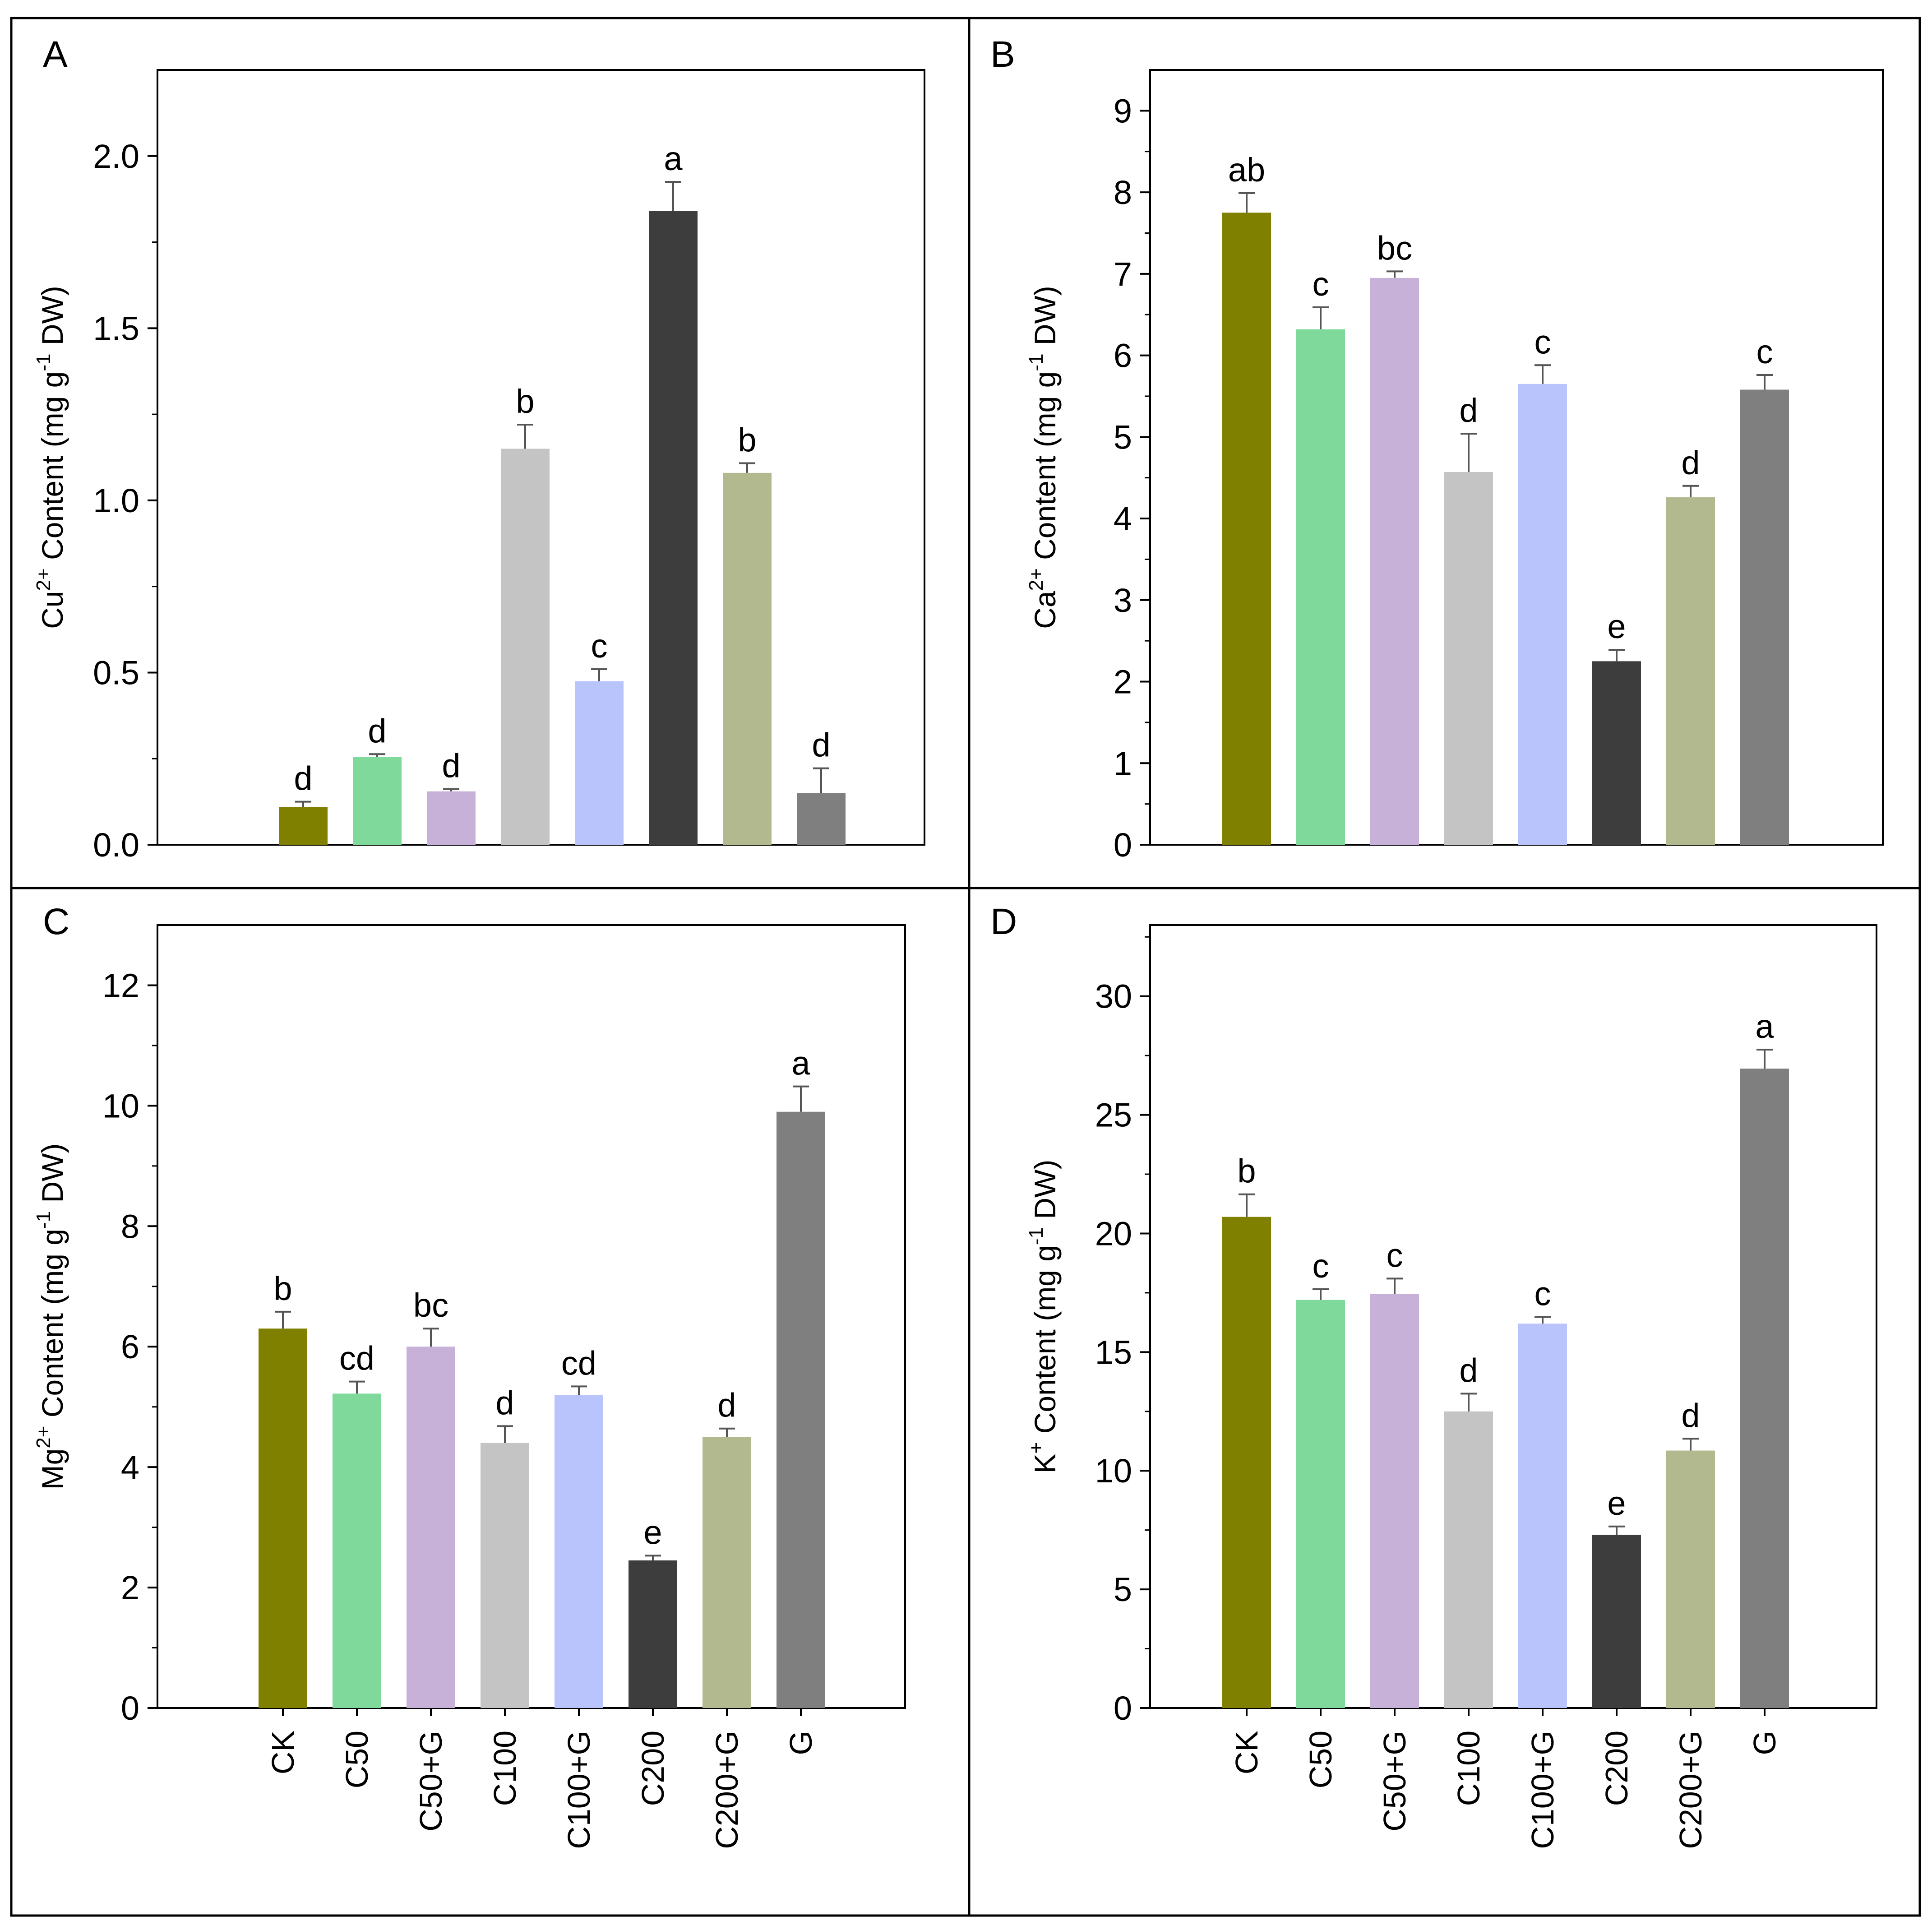  I want to click on y-tick-label: 0.5, so click(116, 673).